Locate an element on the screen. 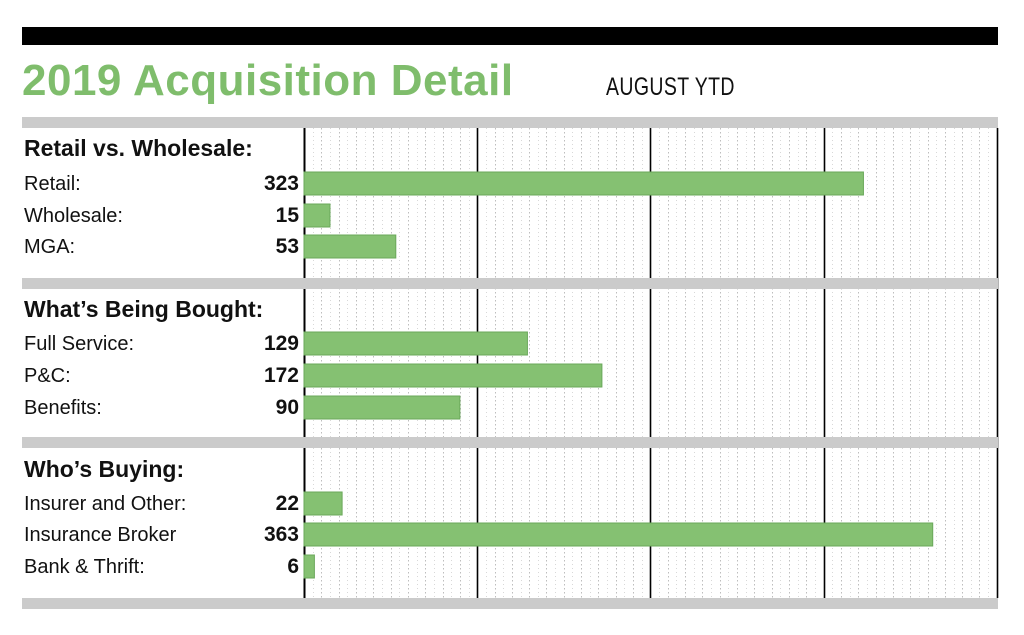 This screenshot has width=1024, height=635. group-heading-whos-buying: Who’s Buying: is located at coordinates (104, 469).